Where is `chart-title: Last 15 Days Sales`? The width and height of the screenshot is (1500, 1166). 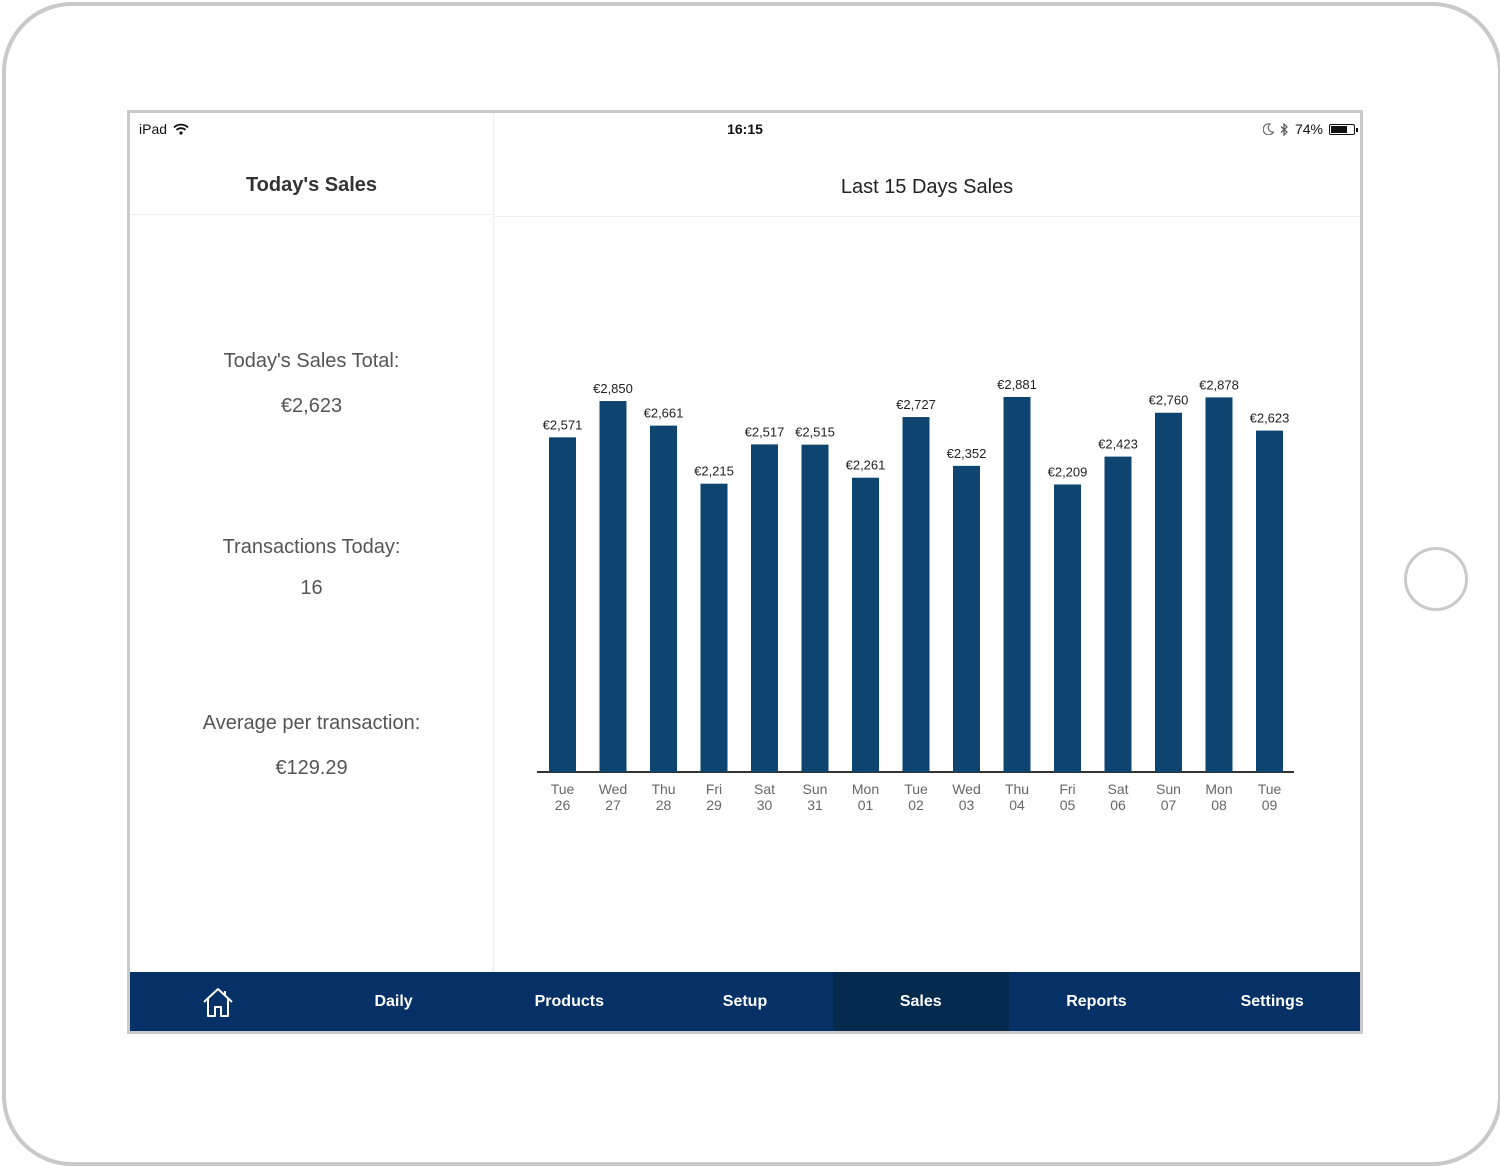
chart-title: Last 15 Days Sales is located at coordinates (927, 195).